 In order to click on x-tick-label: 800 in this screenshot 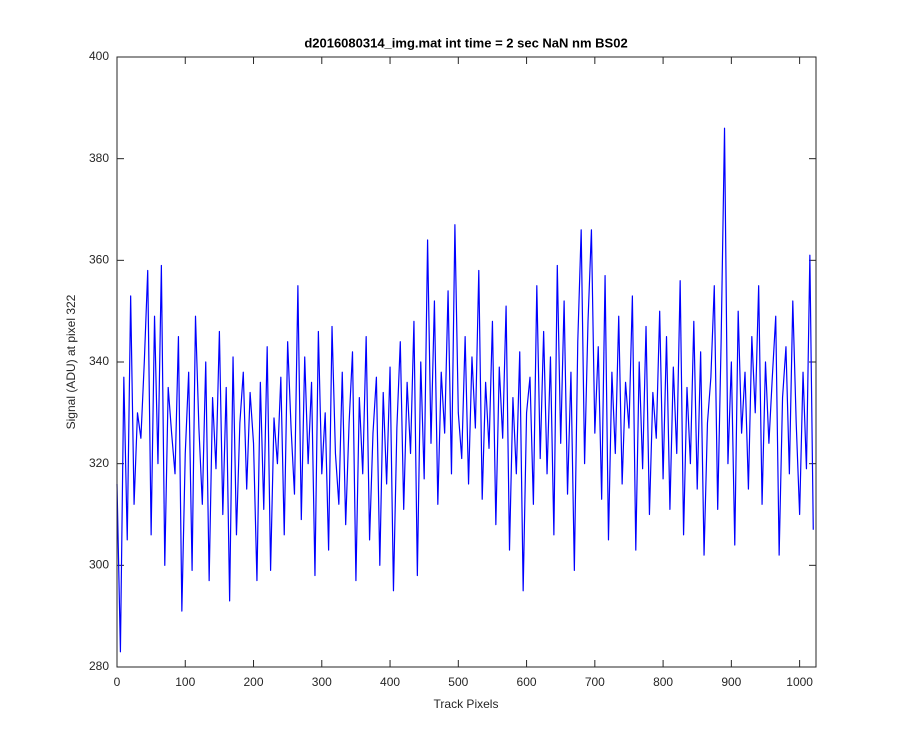, I will do `click(663, 682)`.